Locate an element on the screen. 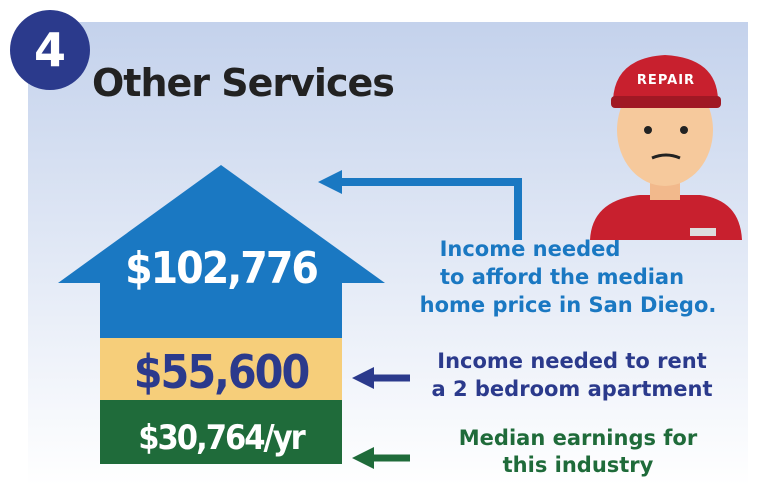 The image size is (770, 490). caption: Income needed is located at coordinates (530, 249).